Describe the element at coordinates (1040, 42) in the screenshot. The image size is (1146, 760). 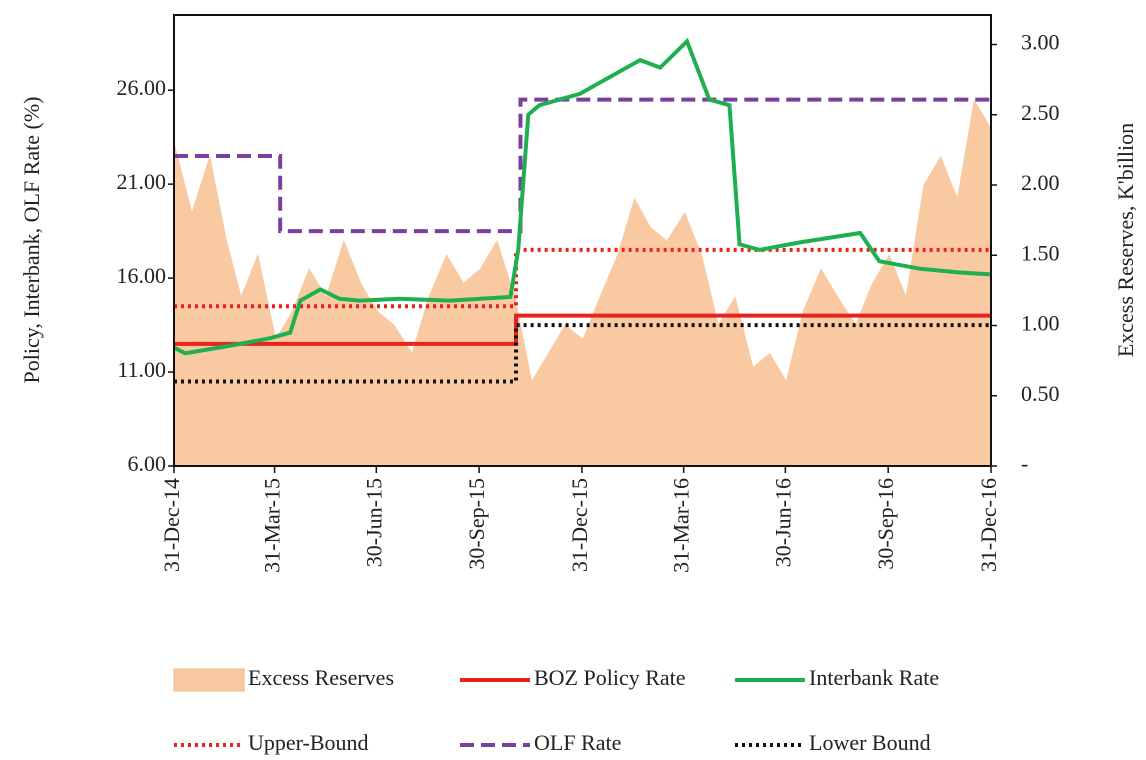
I see `y2-tick-label: 3.00` at that location.